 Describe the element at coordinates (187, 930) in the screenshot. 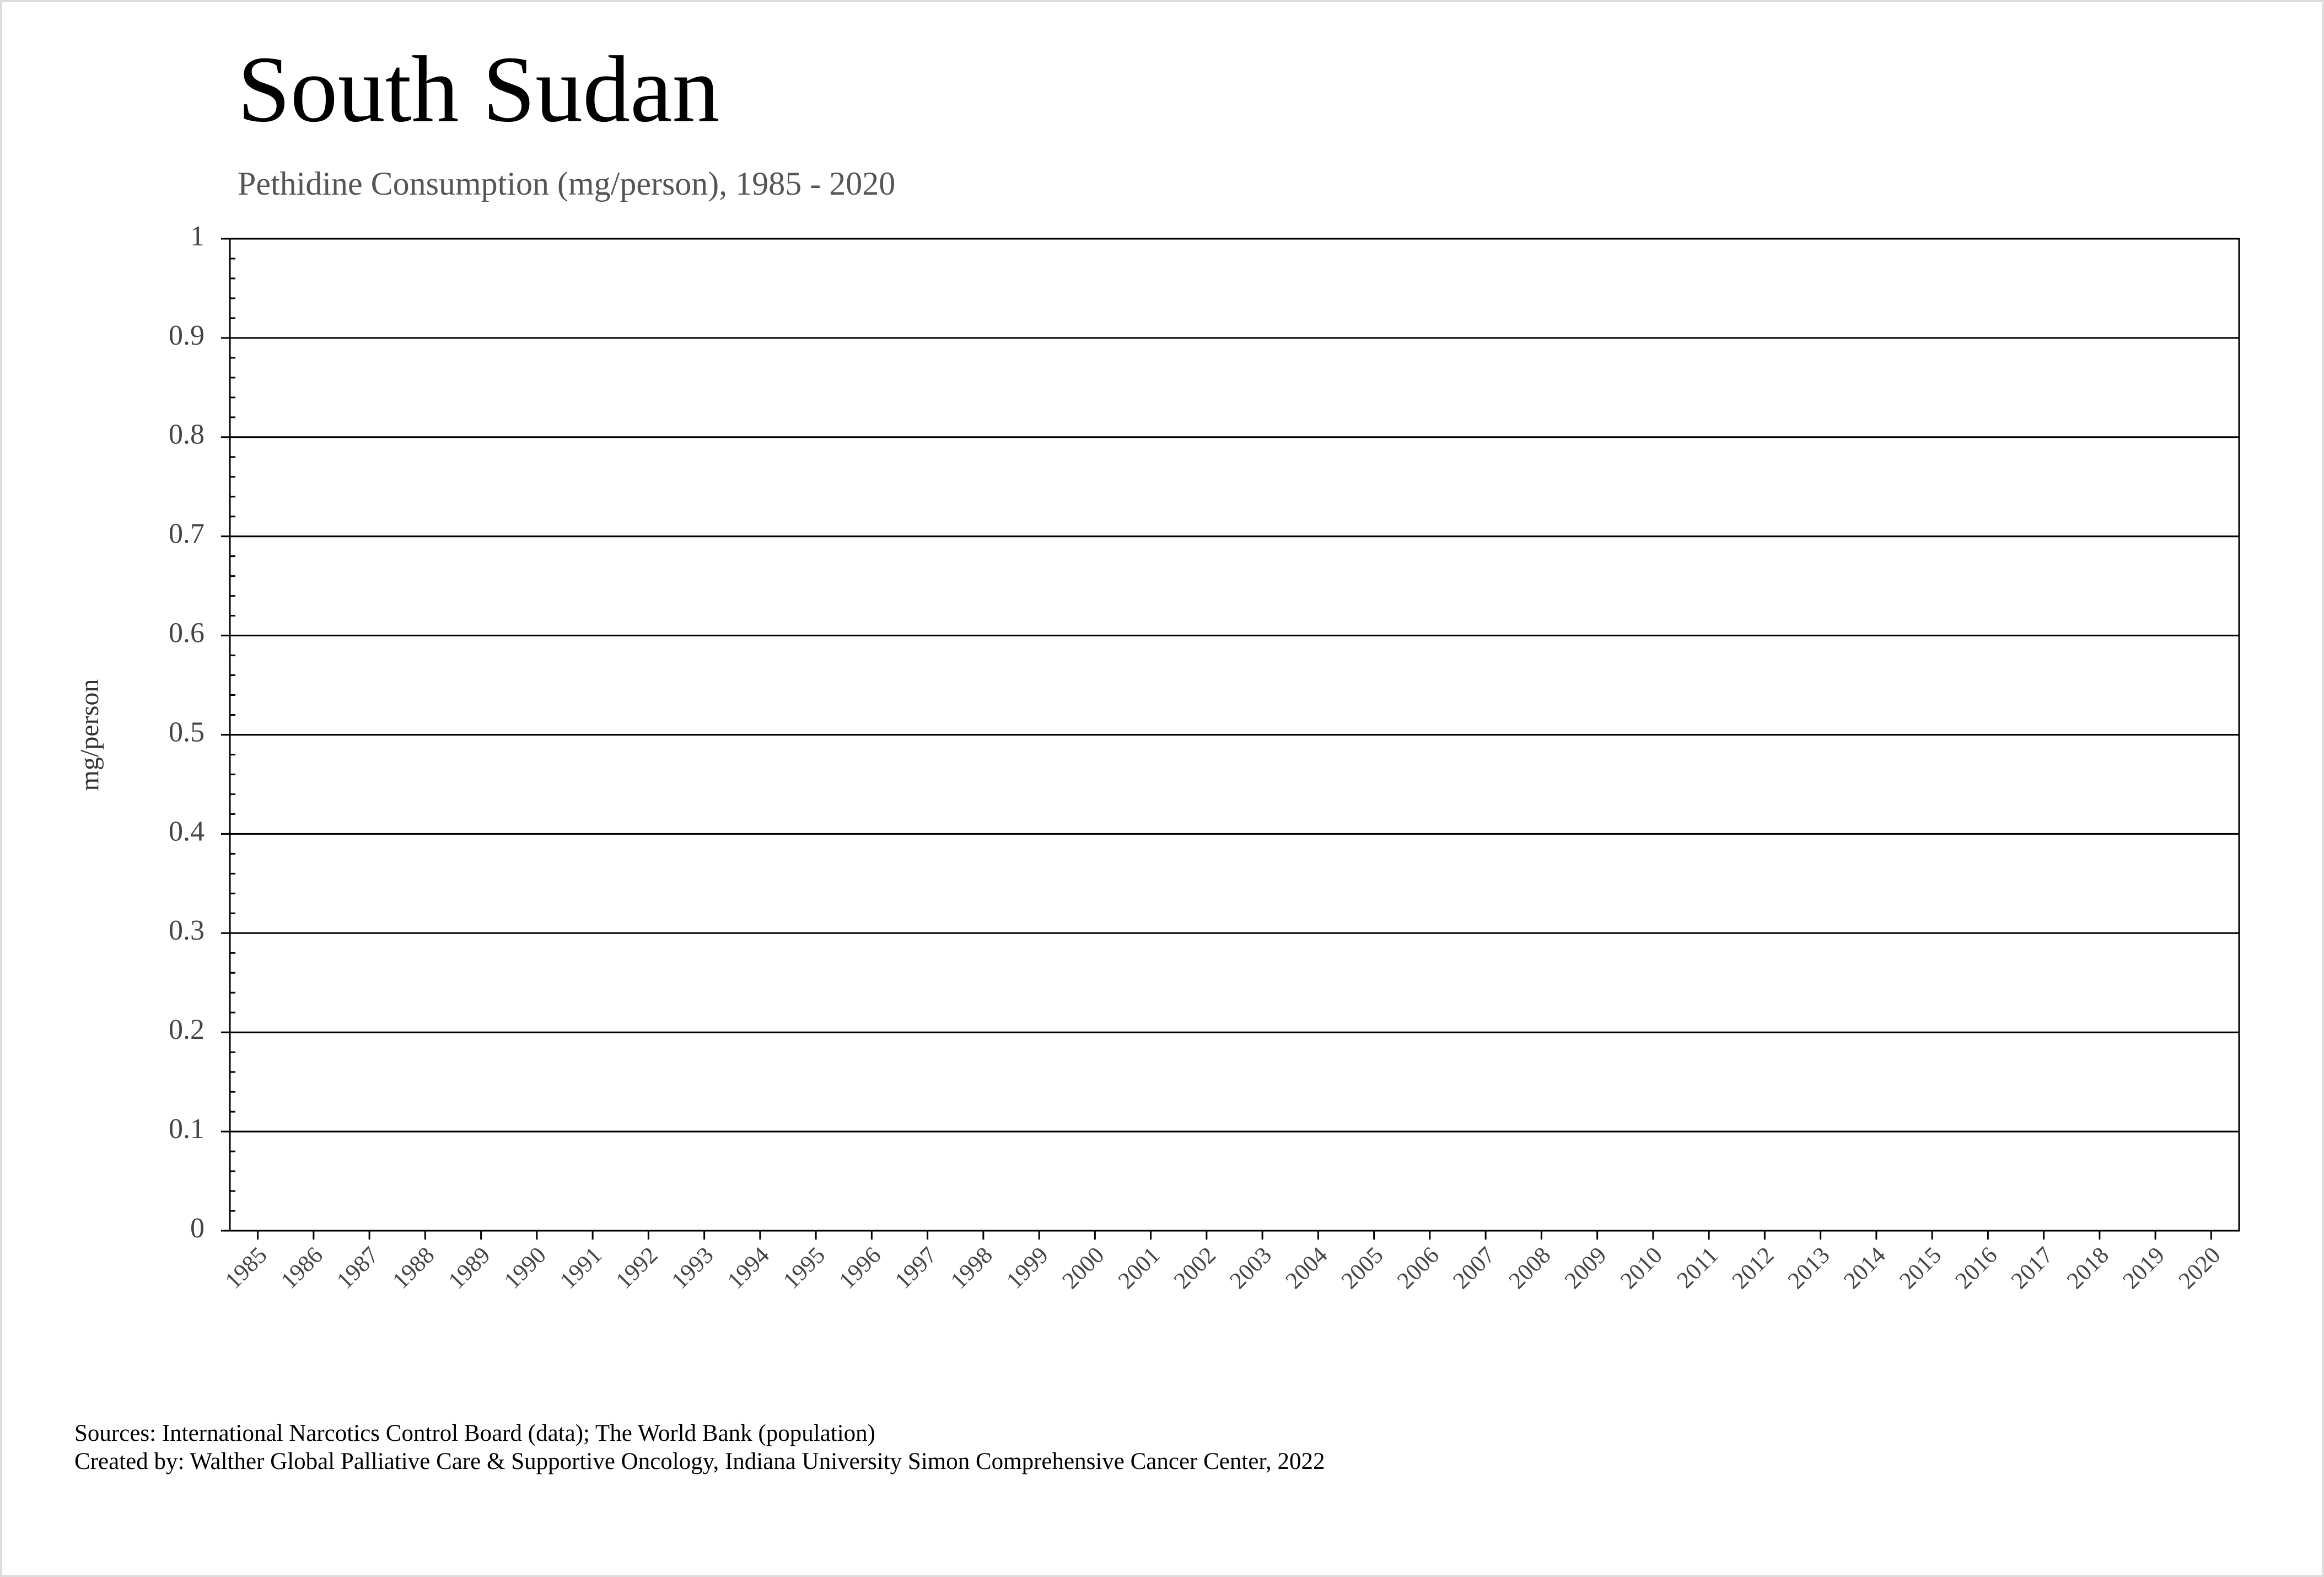

I see `y-tick-label: 0.3` at that location.